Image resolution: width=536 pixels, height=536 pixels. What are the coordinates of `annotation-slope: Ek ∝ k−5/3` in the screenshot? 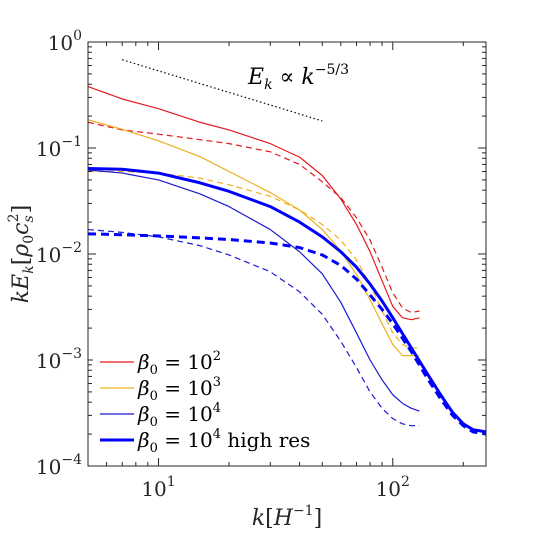 It's located at (298, 77).